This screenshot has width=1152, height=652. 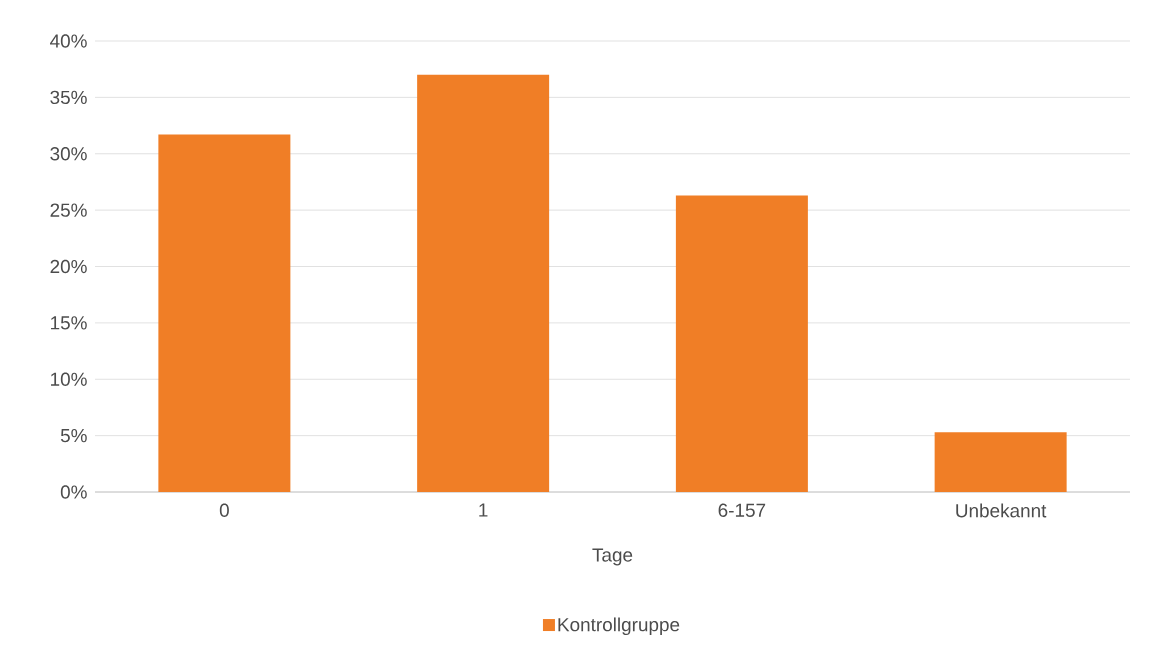 I want to click on y-tick-label: 5%, so click(x=73, y=435).